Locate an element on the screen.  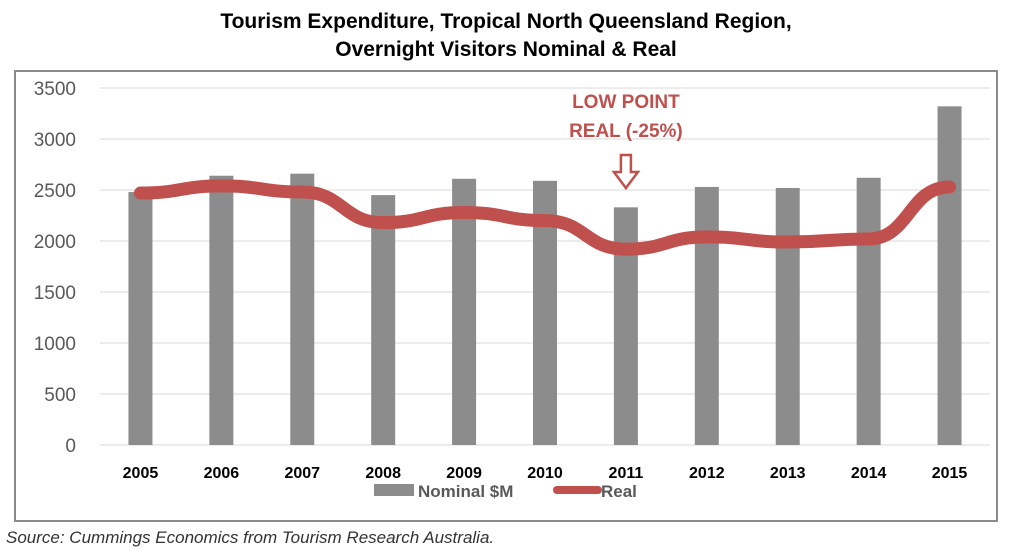
x-tick-label: 2011 is located at coordinates (626, 473).